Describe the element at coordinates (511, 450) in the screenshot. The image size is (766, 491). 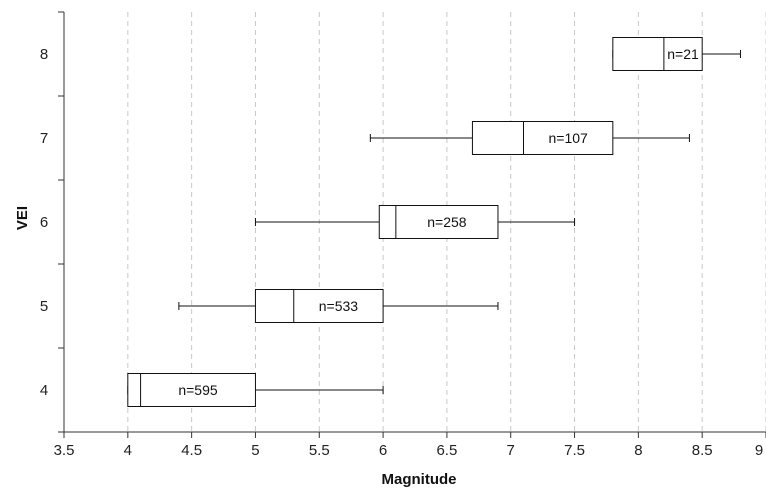
I see `x-tick-label-7: 7` at that location.